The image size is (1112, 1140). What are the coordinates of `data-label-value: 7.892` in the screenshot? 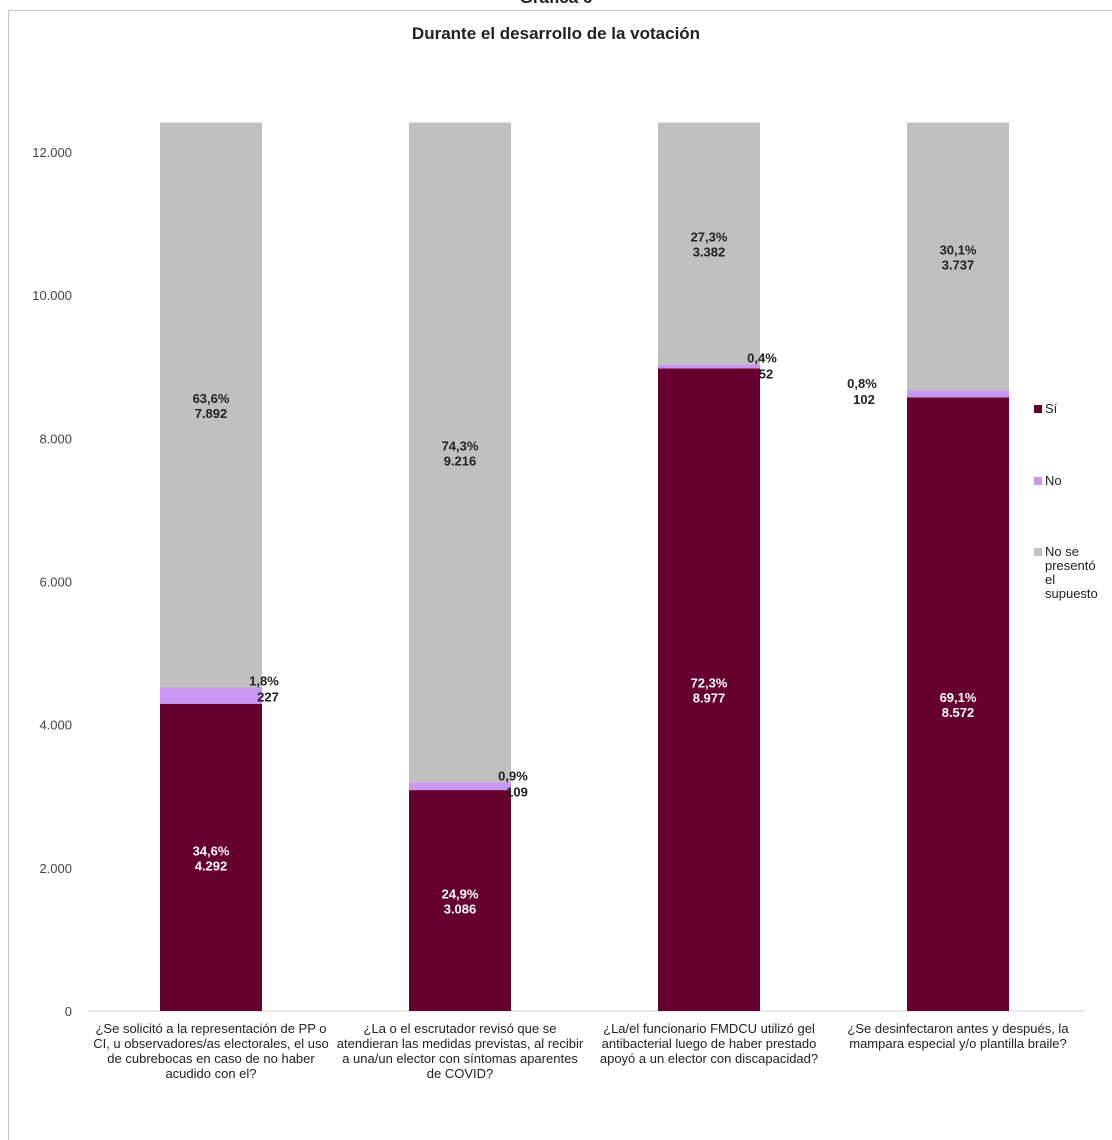 It's located at (211, 413).